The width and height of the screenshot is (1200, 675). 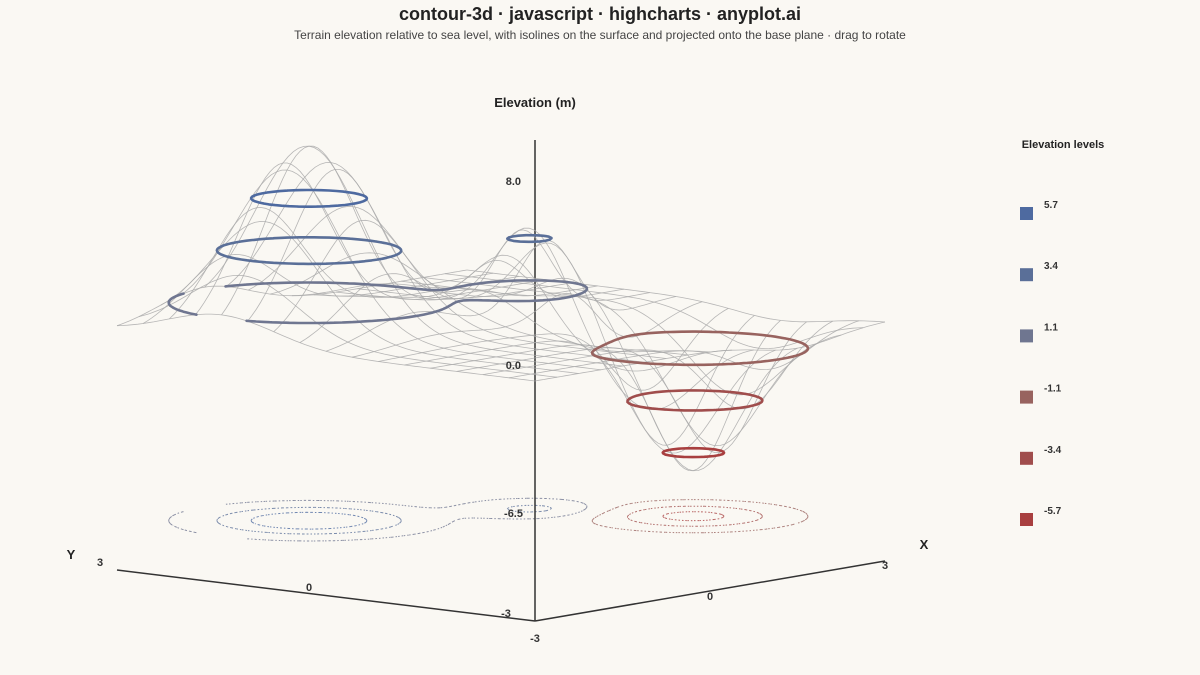 I want to click on x-tick-label: 3, so click(x=885, y=566).